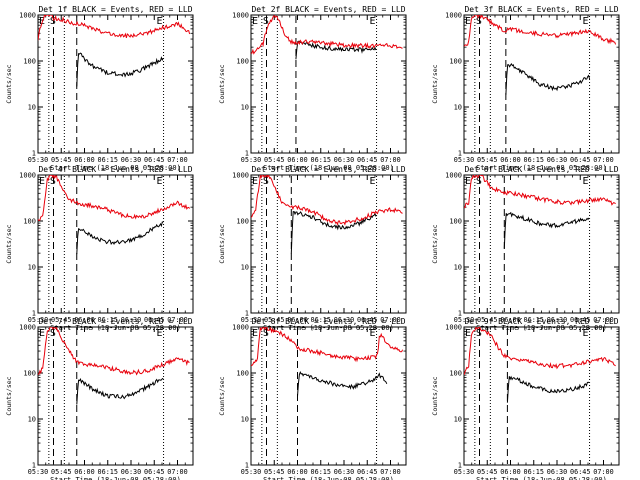 This screenshot has width=640, height=480. I want to click on chart-title: Det 9f BLACK = Events, RED = LLD, so click(541, 321).